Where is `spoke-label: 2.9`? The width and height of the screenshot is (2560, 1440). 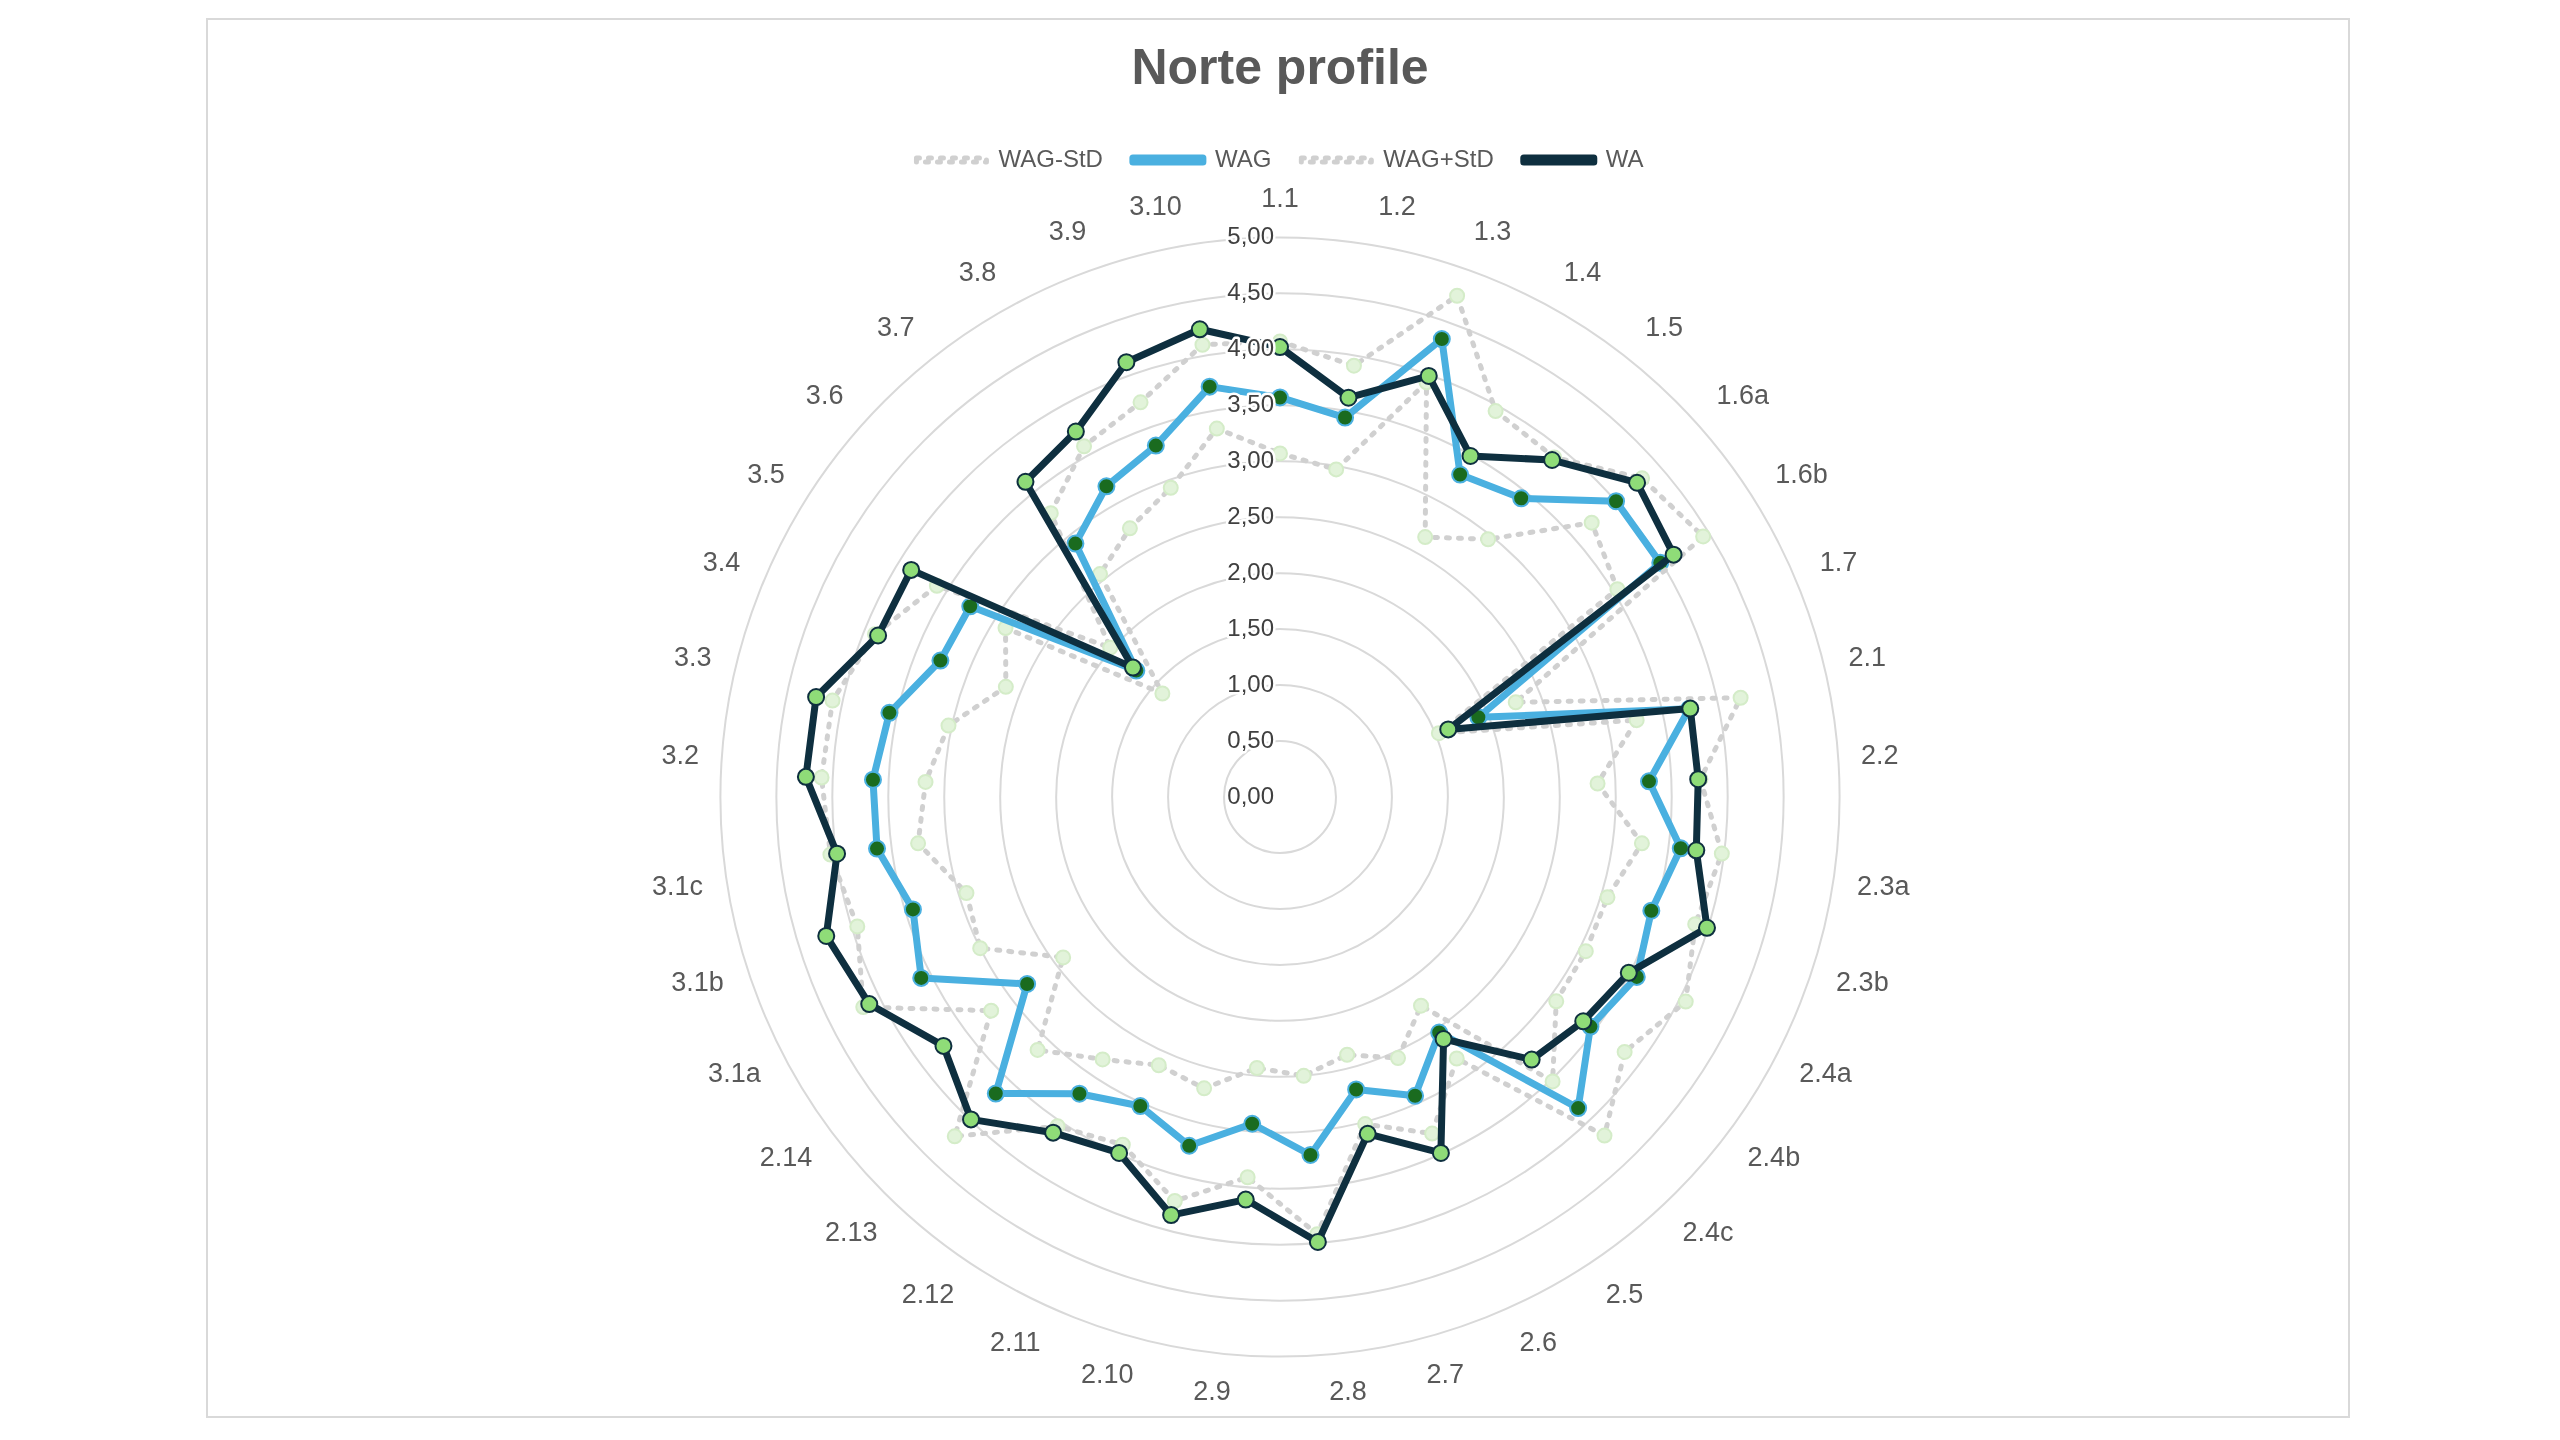
spoke-label: 2.9 is located at coordinates (1212, 1391).